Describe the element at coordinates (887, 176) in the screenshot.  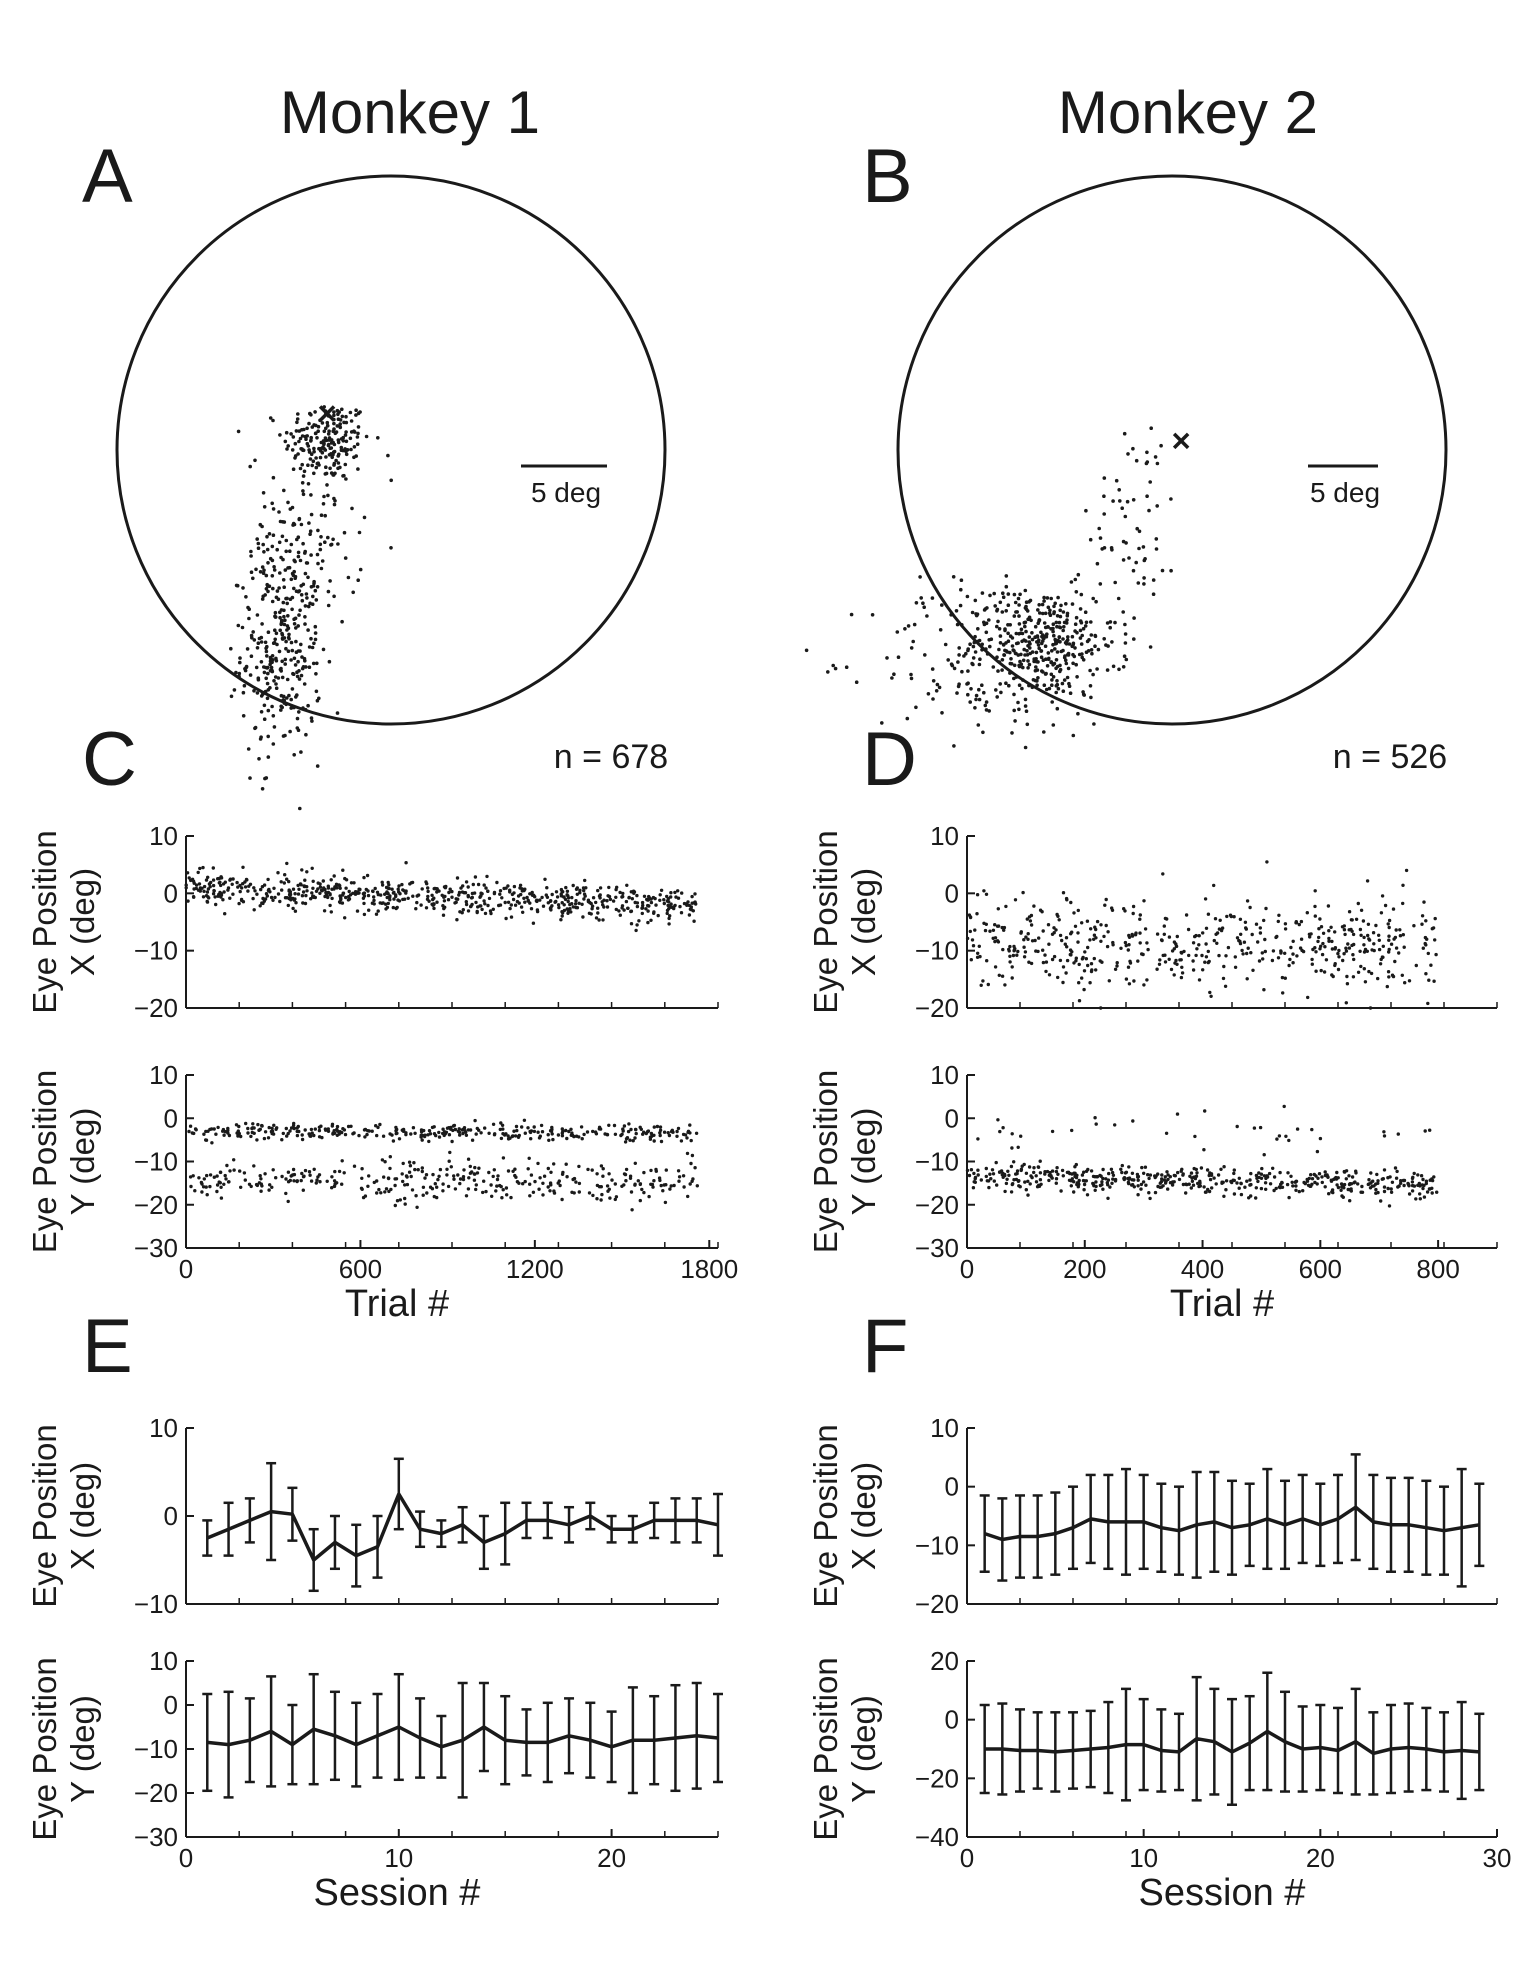
I see `panel-letter-b: B` at that location.